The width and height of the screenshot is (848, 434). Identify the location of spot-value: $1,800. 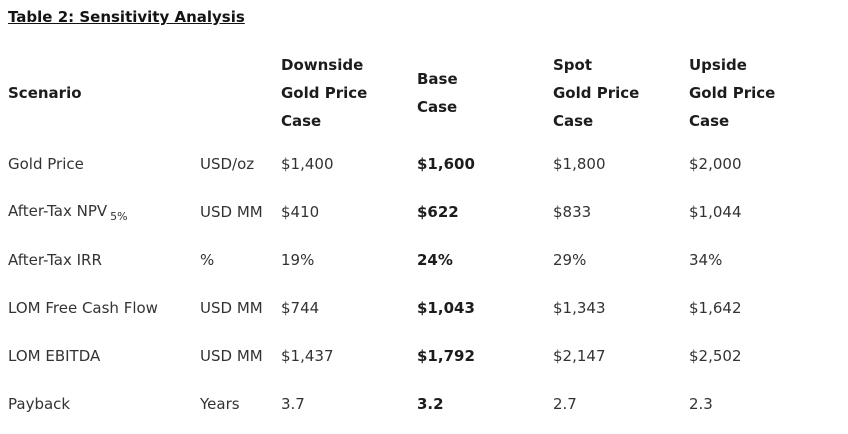
(579, 164).